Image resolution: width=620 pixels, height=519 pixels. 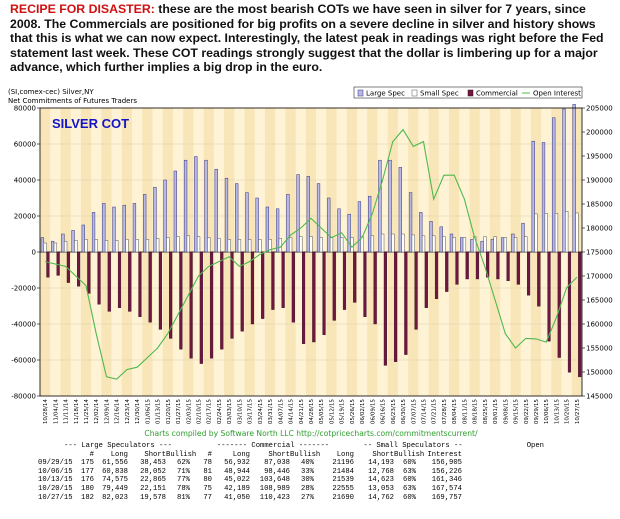 What do you see at coordinates (599, 109) in the screenshot?
I see `y2-tick-label: 205000` at bounding box center [599, 109].